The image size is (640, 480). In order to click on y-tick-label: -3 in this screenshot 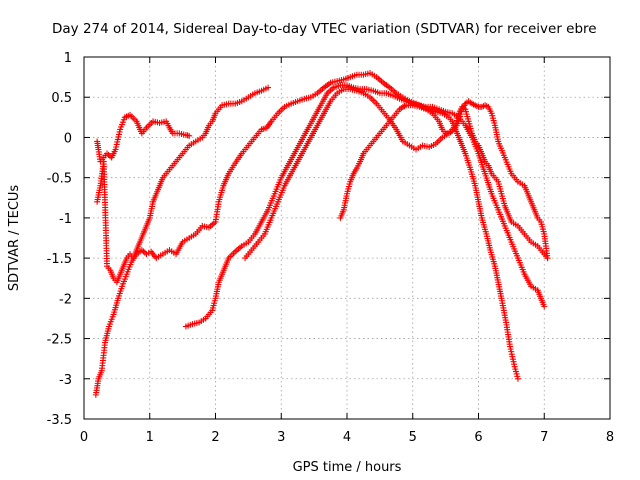, I will do `click(65, 380)`.